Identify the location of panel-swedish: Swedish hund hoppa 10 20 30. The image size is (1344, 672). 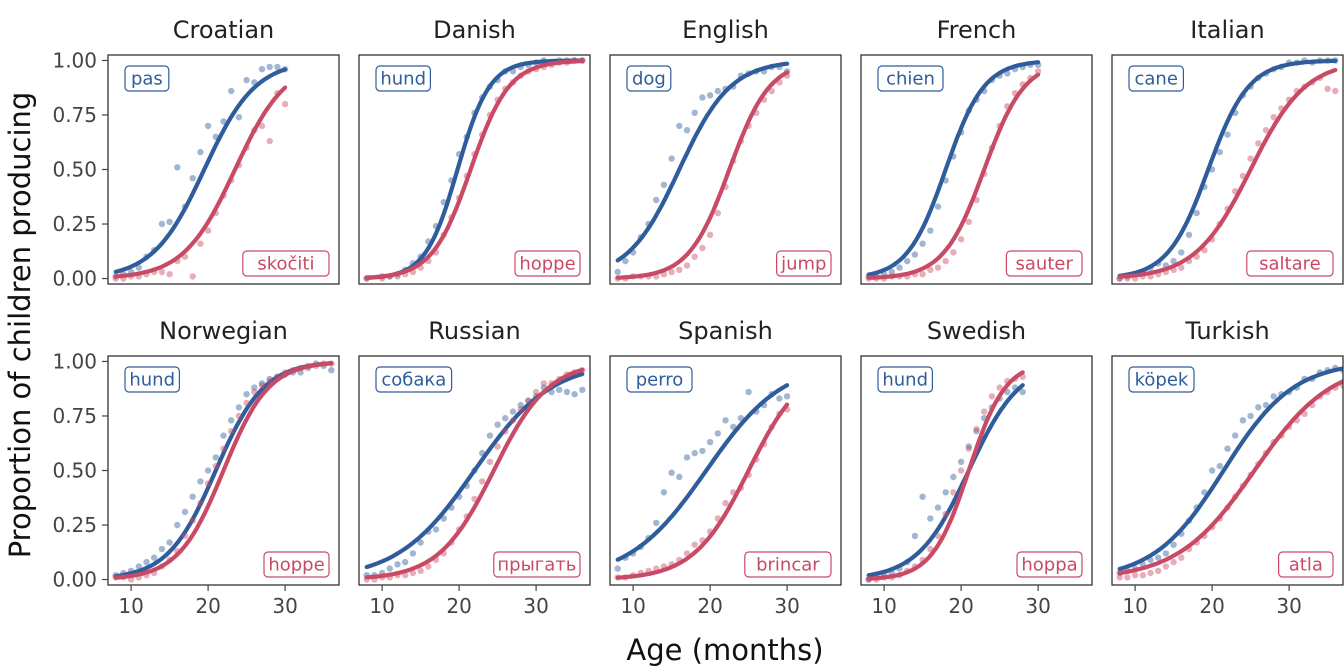
(976, 467).